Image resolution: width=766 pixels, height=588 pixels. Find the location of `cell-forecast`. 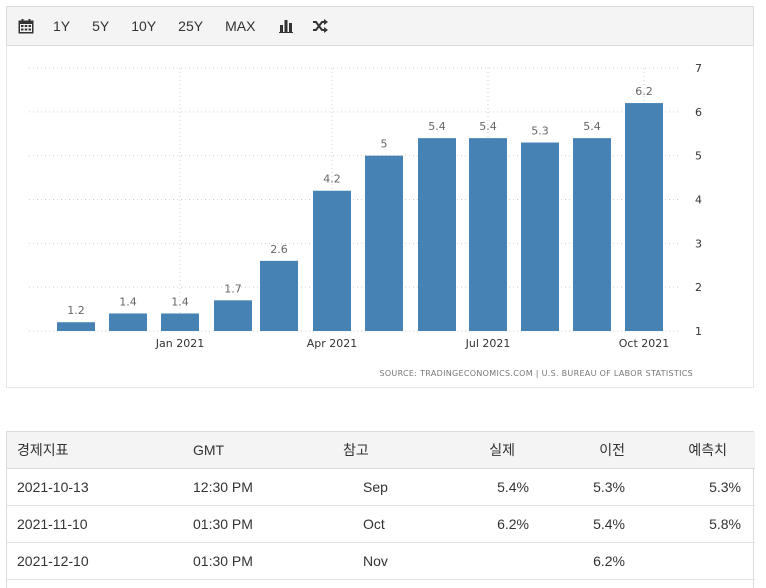

cell-forecast is located at coordinates (697, 560).